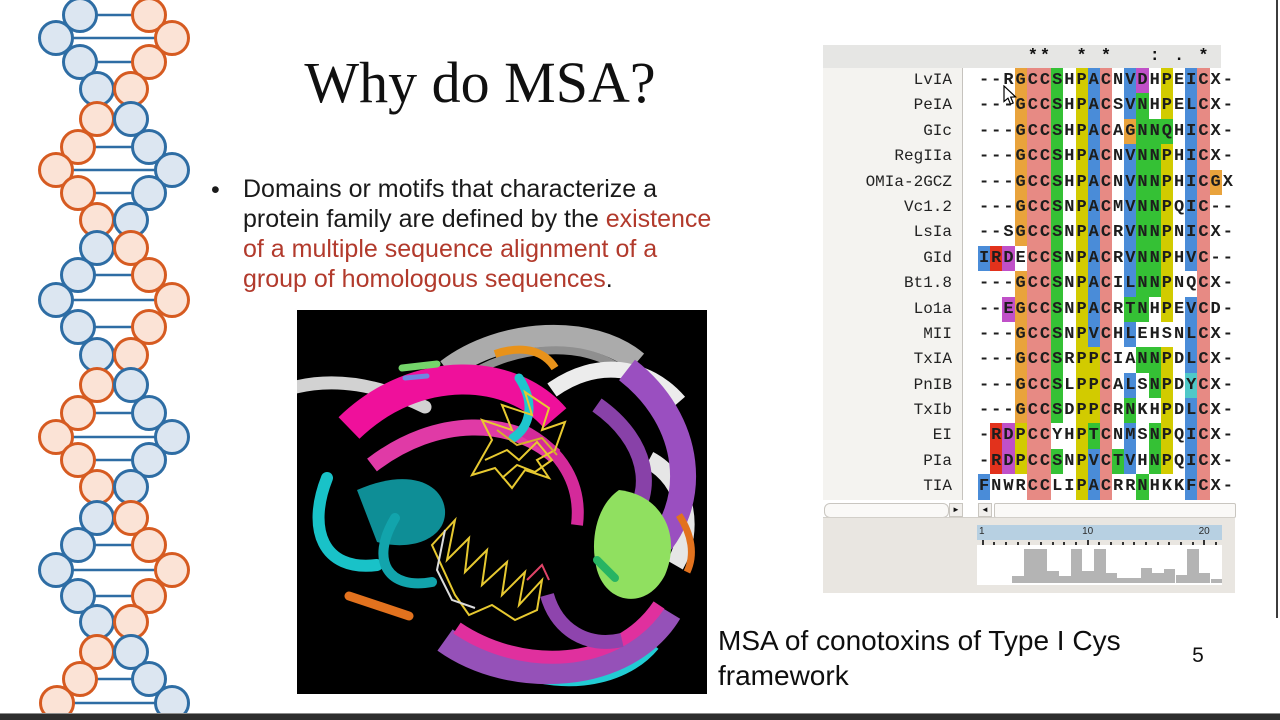 Image resolution: width=1280 pixels, height=720 pixels. What do you see at coordinates (937, 486) in the screenshot?
I see `sequence-name: TIA` at bounding box center [937, 486].